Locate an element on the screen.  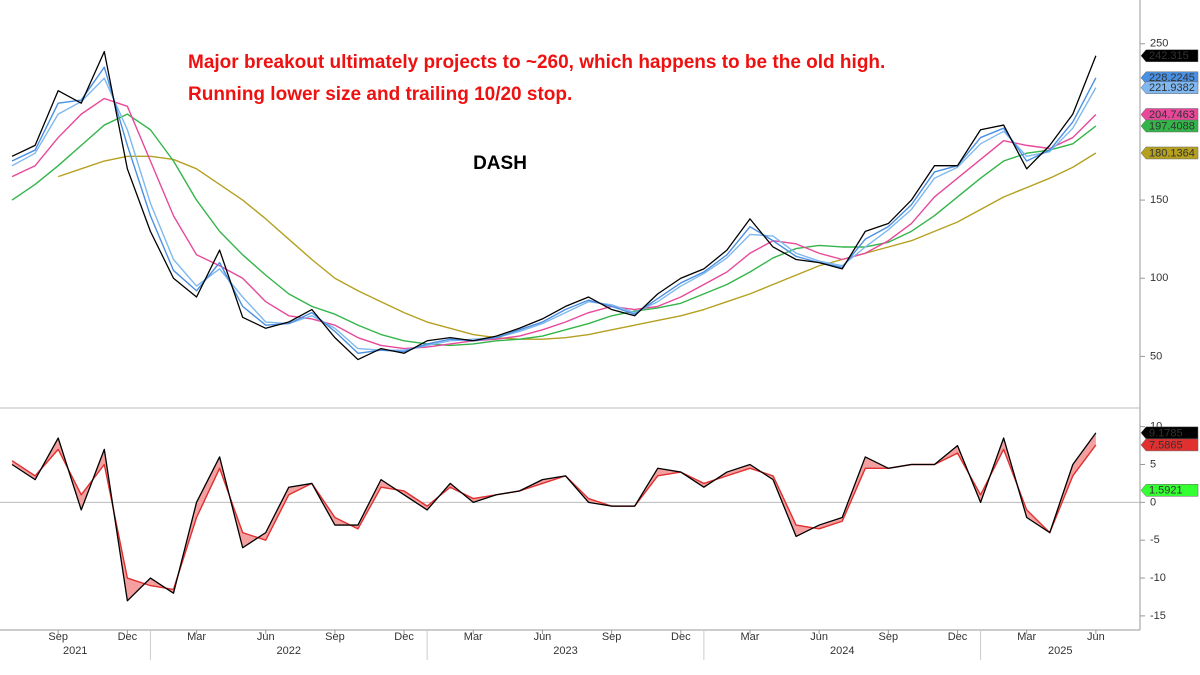
y-tick-label: 0 is located at coordinates (1153, 502).